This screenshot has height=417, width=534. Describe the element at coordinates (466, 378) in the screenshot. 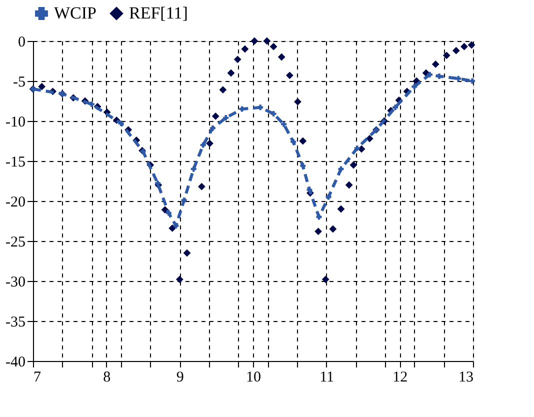

I see `x-tick-label: 13` at that location.